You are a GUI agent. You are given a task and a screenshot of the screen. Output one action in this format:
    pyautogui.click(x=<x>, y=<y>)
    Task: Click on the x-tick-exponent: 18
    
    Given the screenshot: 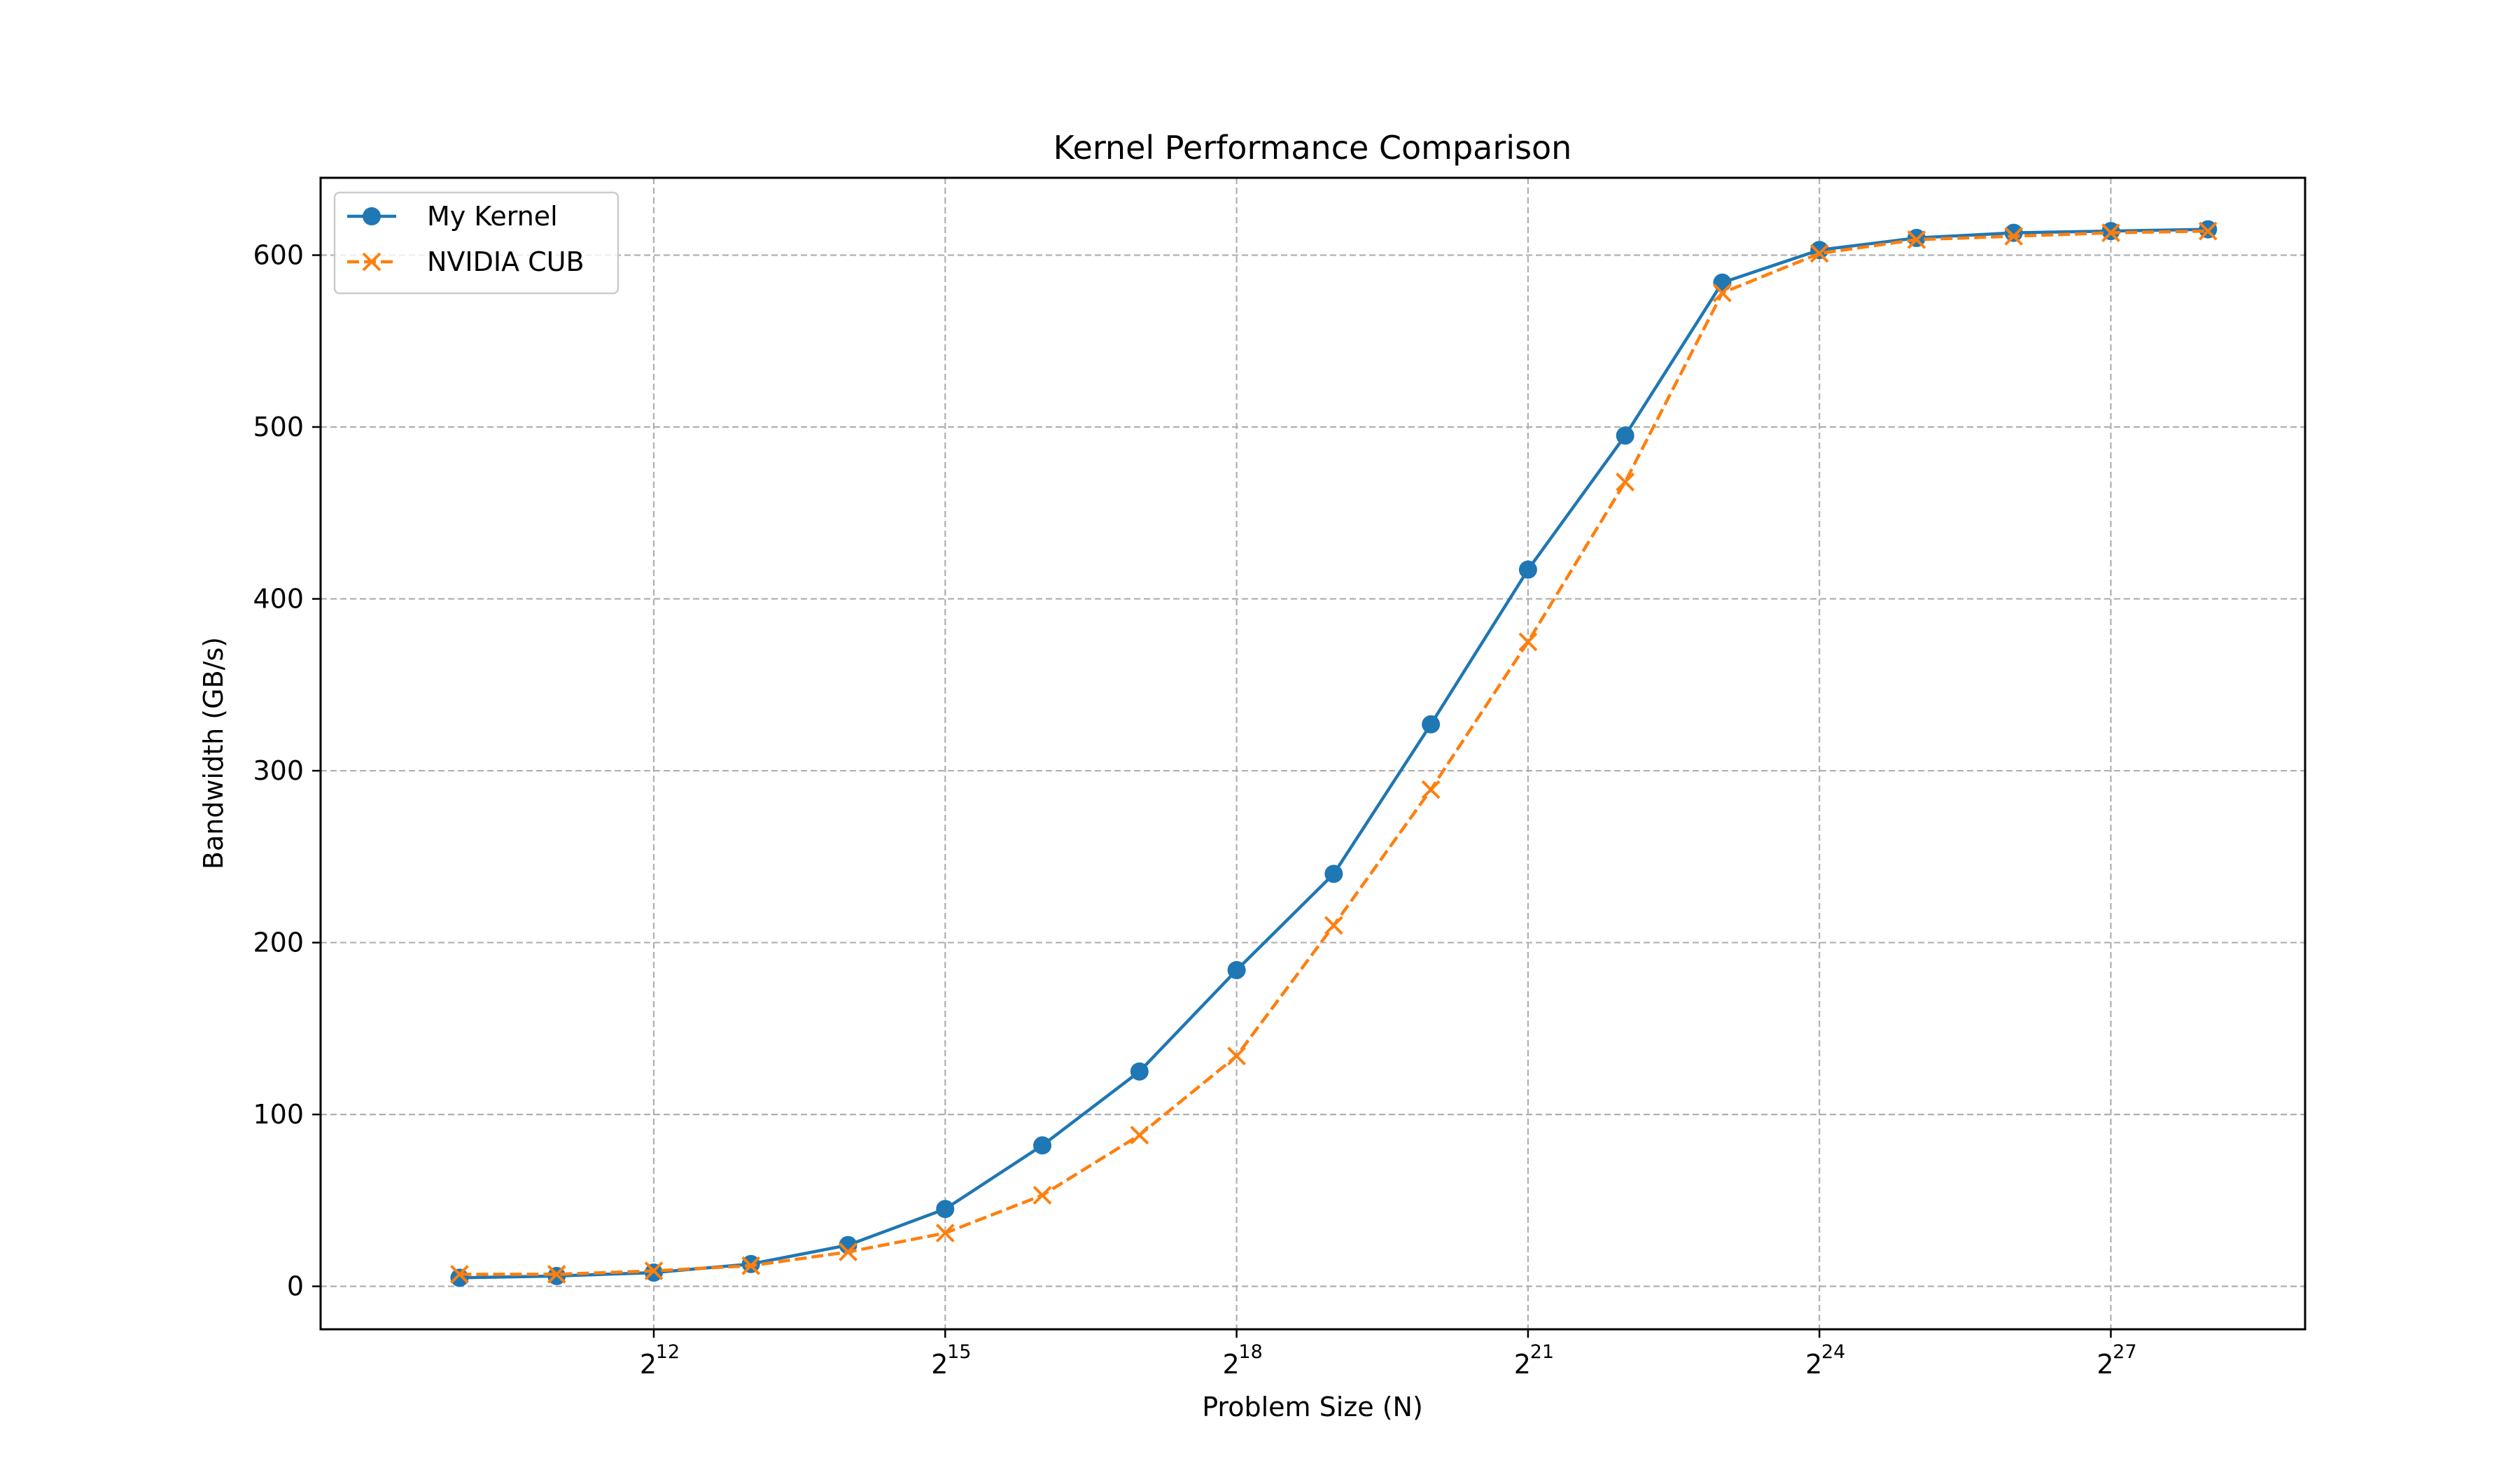 What is the action you would take?
    pyautogui.click(x=1250, y=1352)
    